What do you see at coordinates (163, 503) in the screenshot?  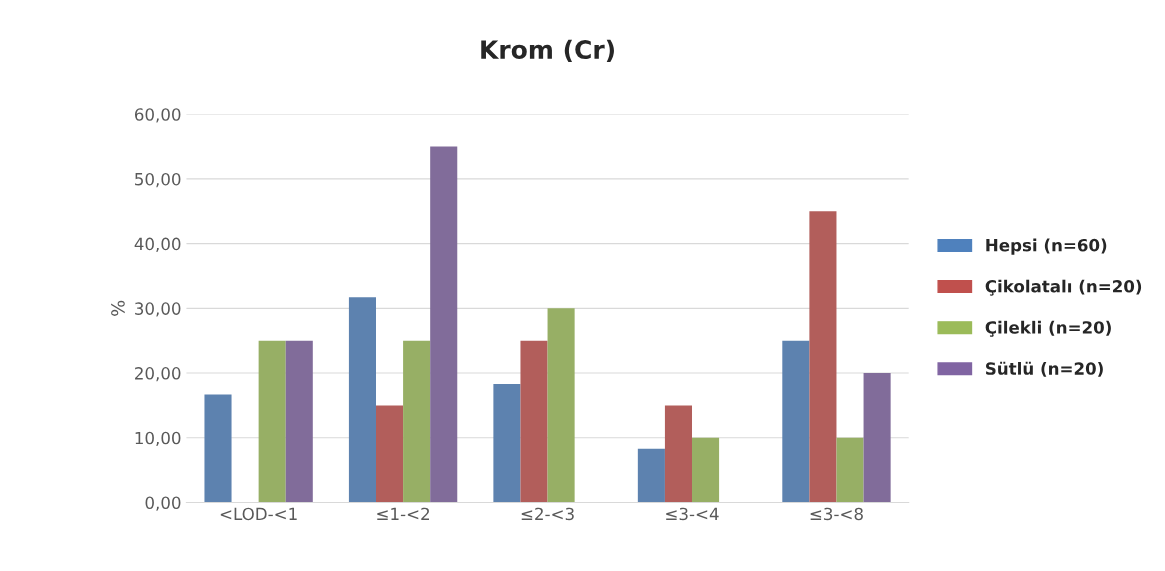 I see `y-tick-label: 0,00` at bounding box center [163, 503].